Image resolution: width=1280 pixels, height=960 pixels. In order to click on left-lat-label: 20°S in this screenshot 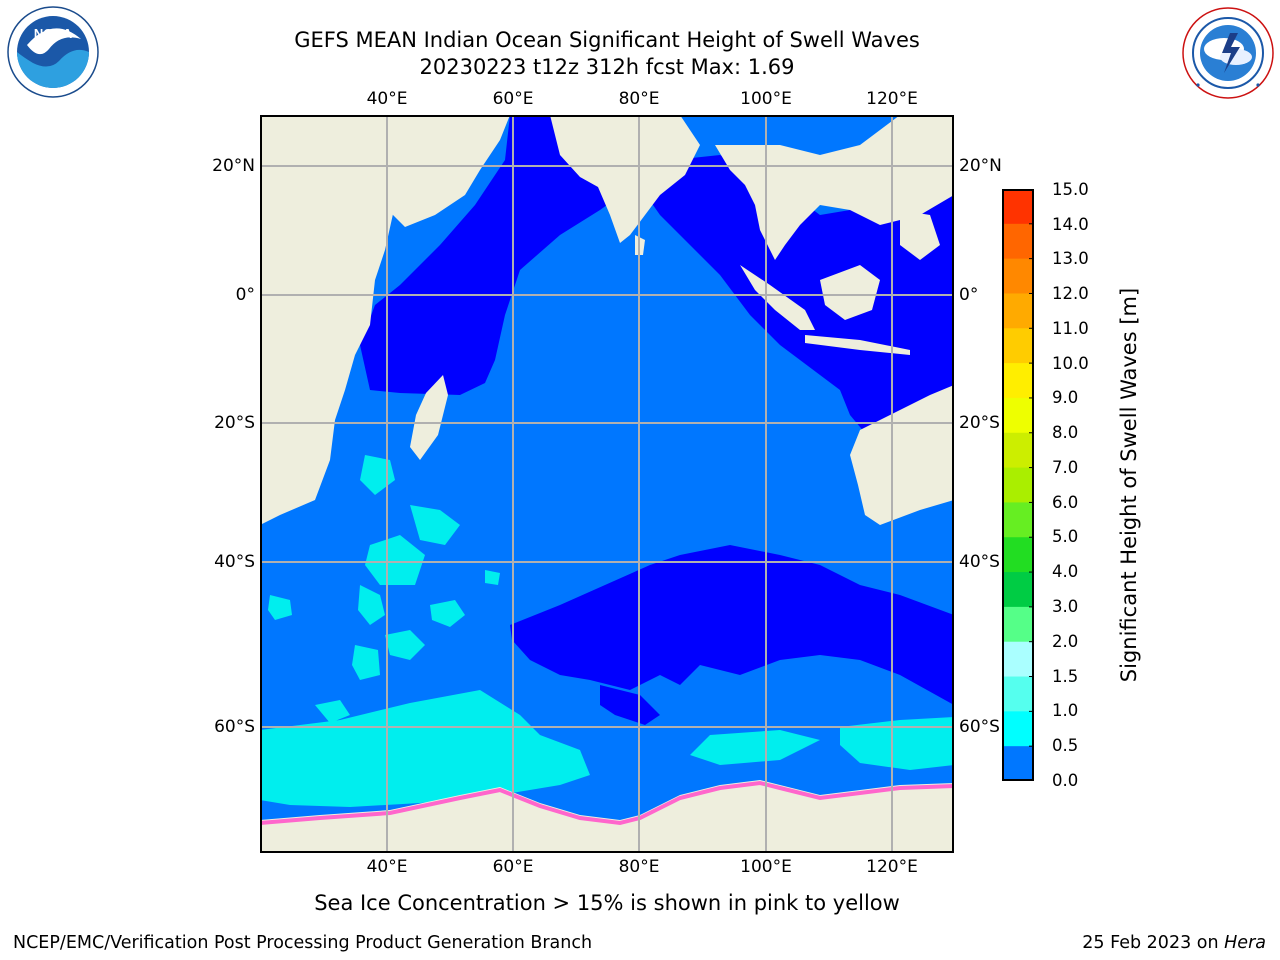, I will do `click(234, 423)`.